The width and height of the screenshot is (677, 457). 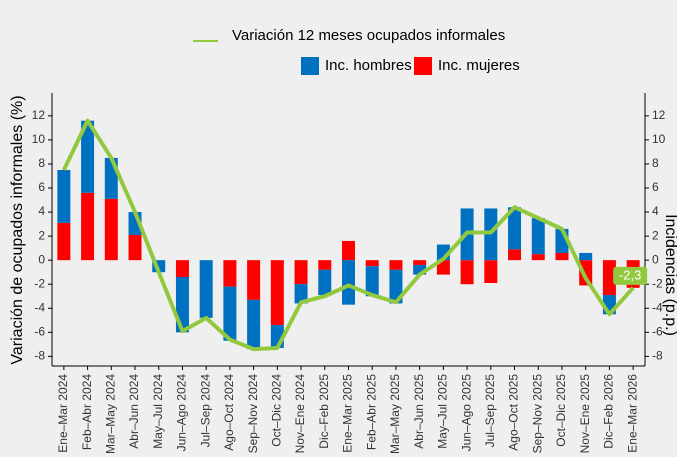 I want to click on x-tick-label: Nov–Ene 2025, so click(x=585, y=414).